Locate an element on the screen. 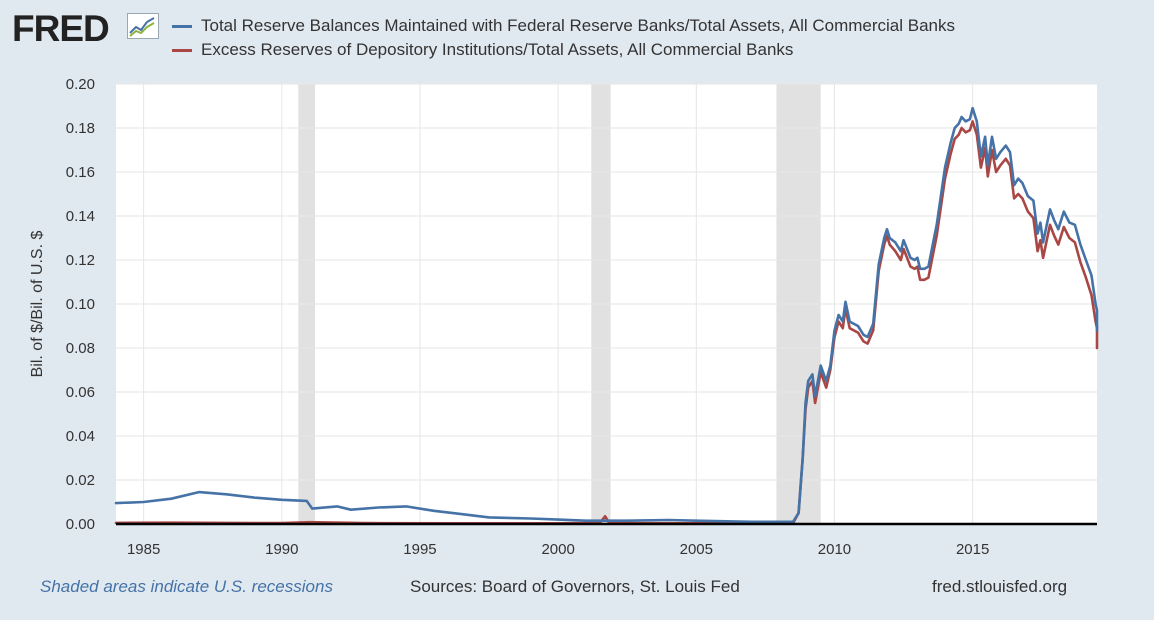 The width and height of the screenshot is (1154, 620). recession-note: Shaded areas indicate U.S. recessions is located at coordinates (186, 586).